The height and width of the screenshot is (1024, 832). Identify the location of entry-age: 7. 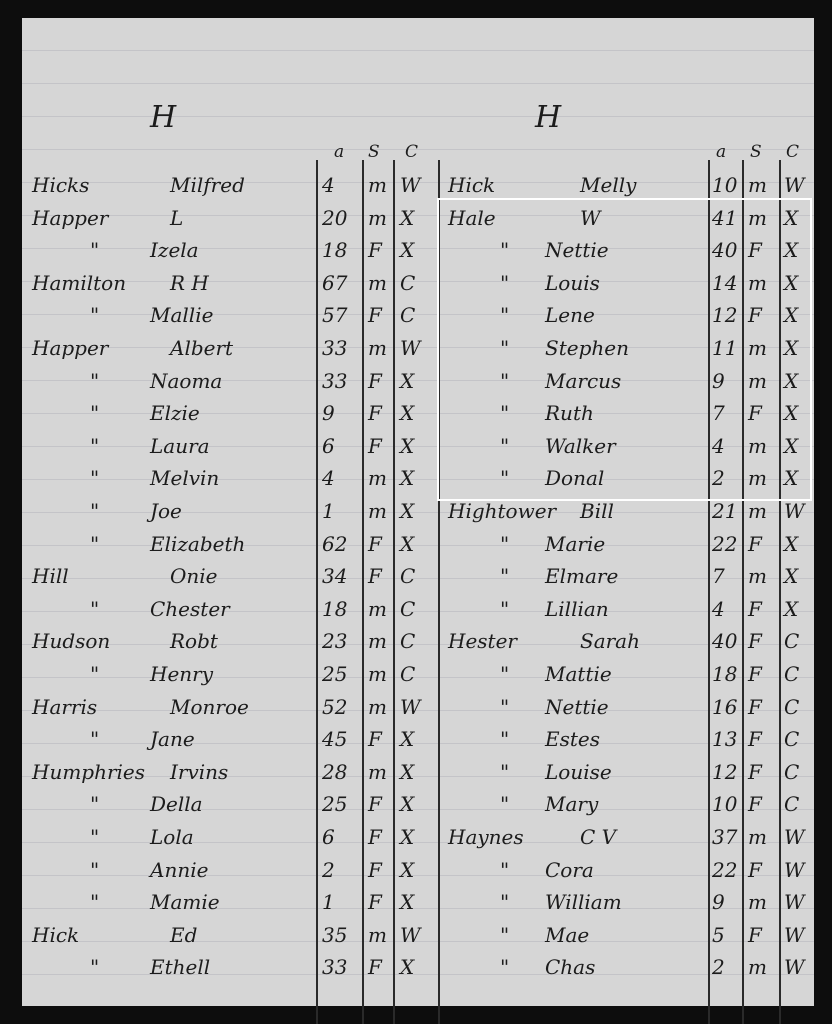
(718, 413).